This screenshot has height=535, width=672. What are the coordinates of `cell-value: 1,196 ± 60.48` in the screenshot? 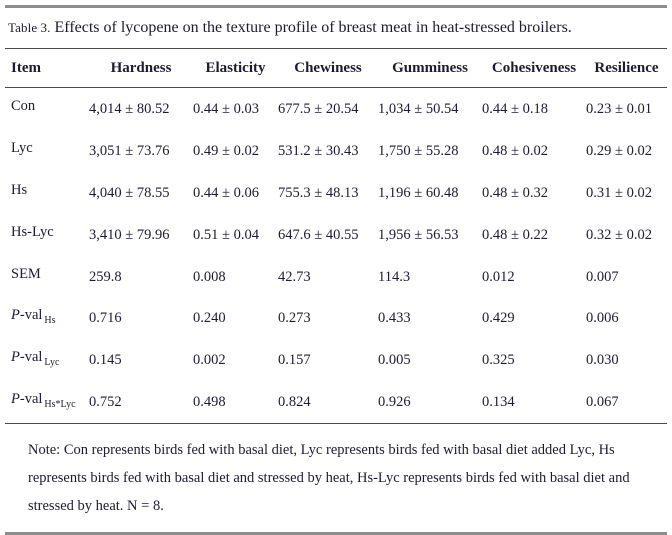 It's located at (418, 192).